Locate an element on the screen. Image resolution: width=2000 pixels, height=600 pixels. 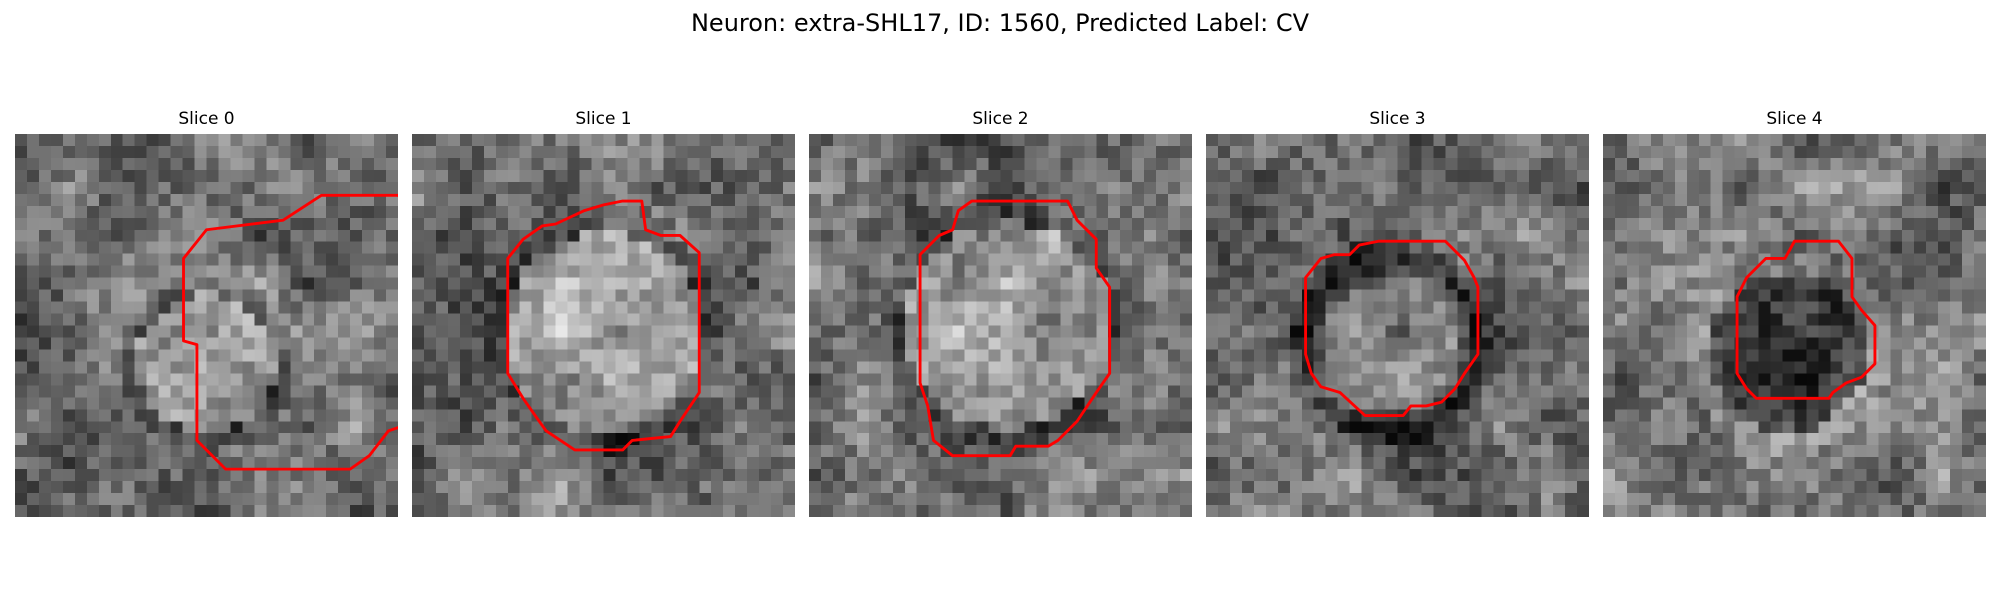
slice-panel-0: Slice 0 is located at coordinates (206, 314).